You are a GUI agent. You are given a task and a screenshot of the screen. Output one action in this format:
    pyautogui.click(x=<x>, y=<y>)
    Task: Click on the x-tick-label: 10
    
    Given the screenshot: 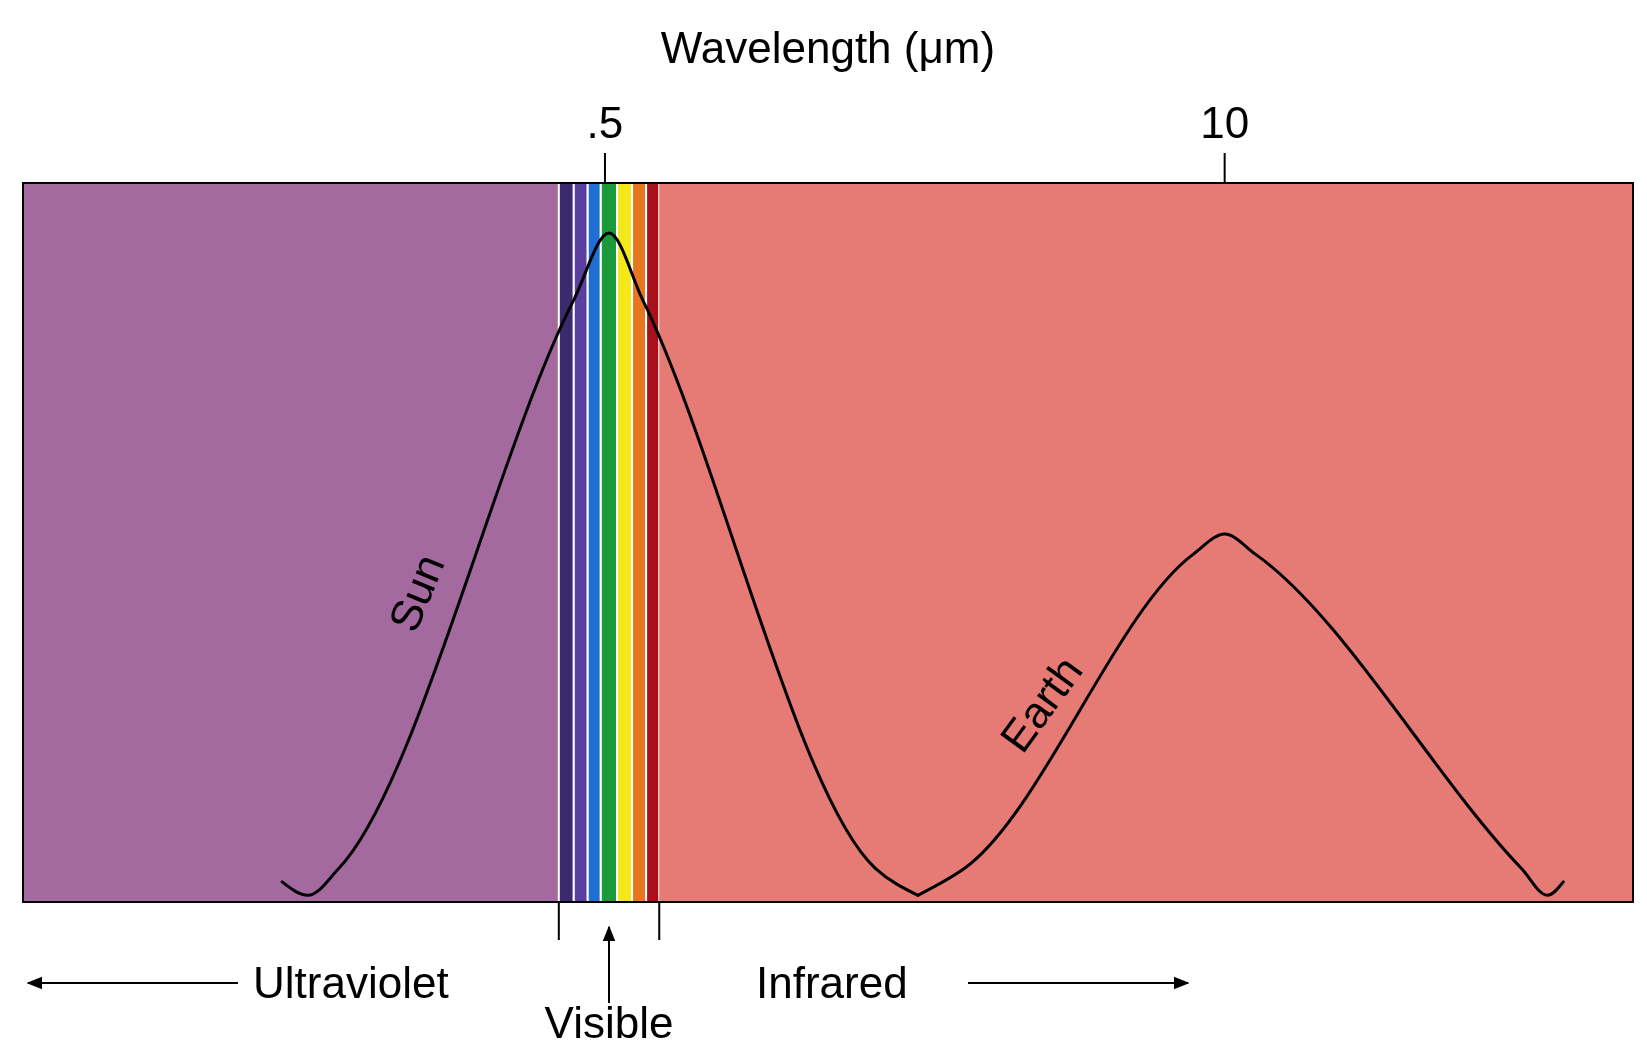 What is the action you would take?
    pyautogui.click(x=1225, y=122)
    